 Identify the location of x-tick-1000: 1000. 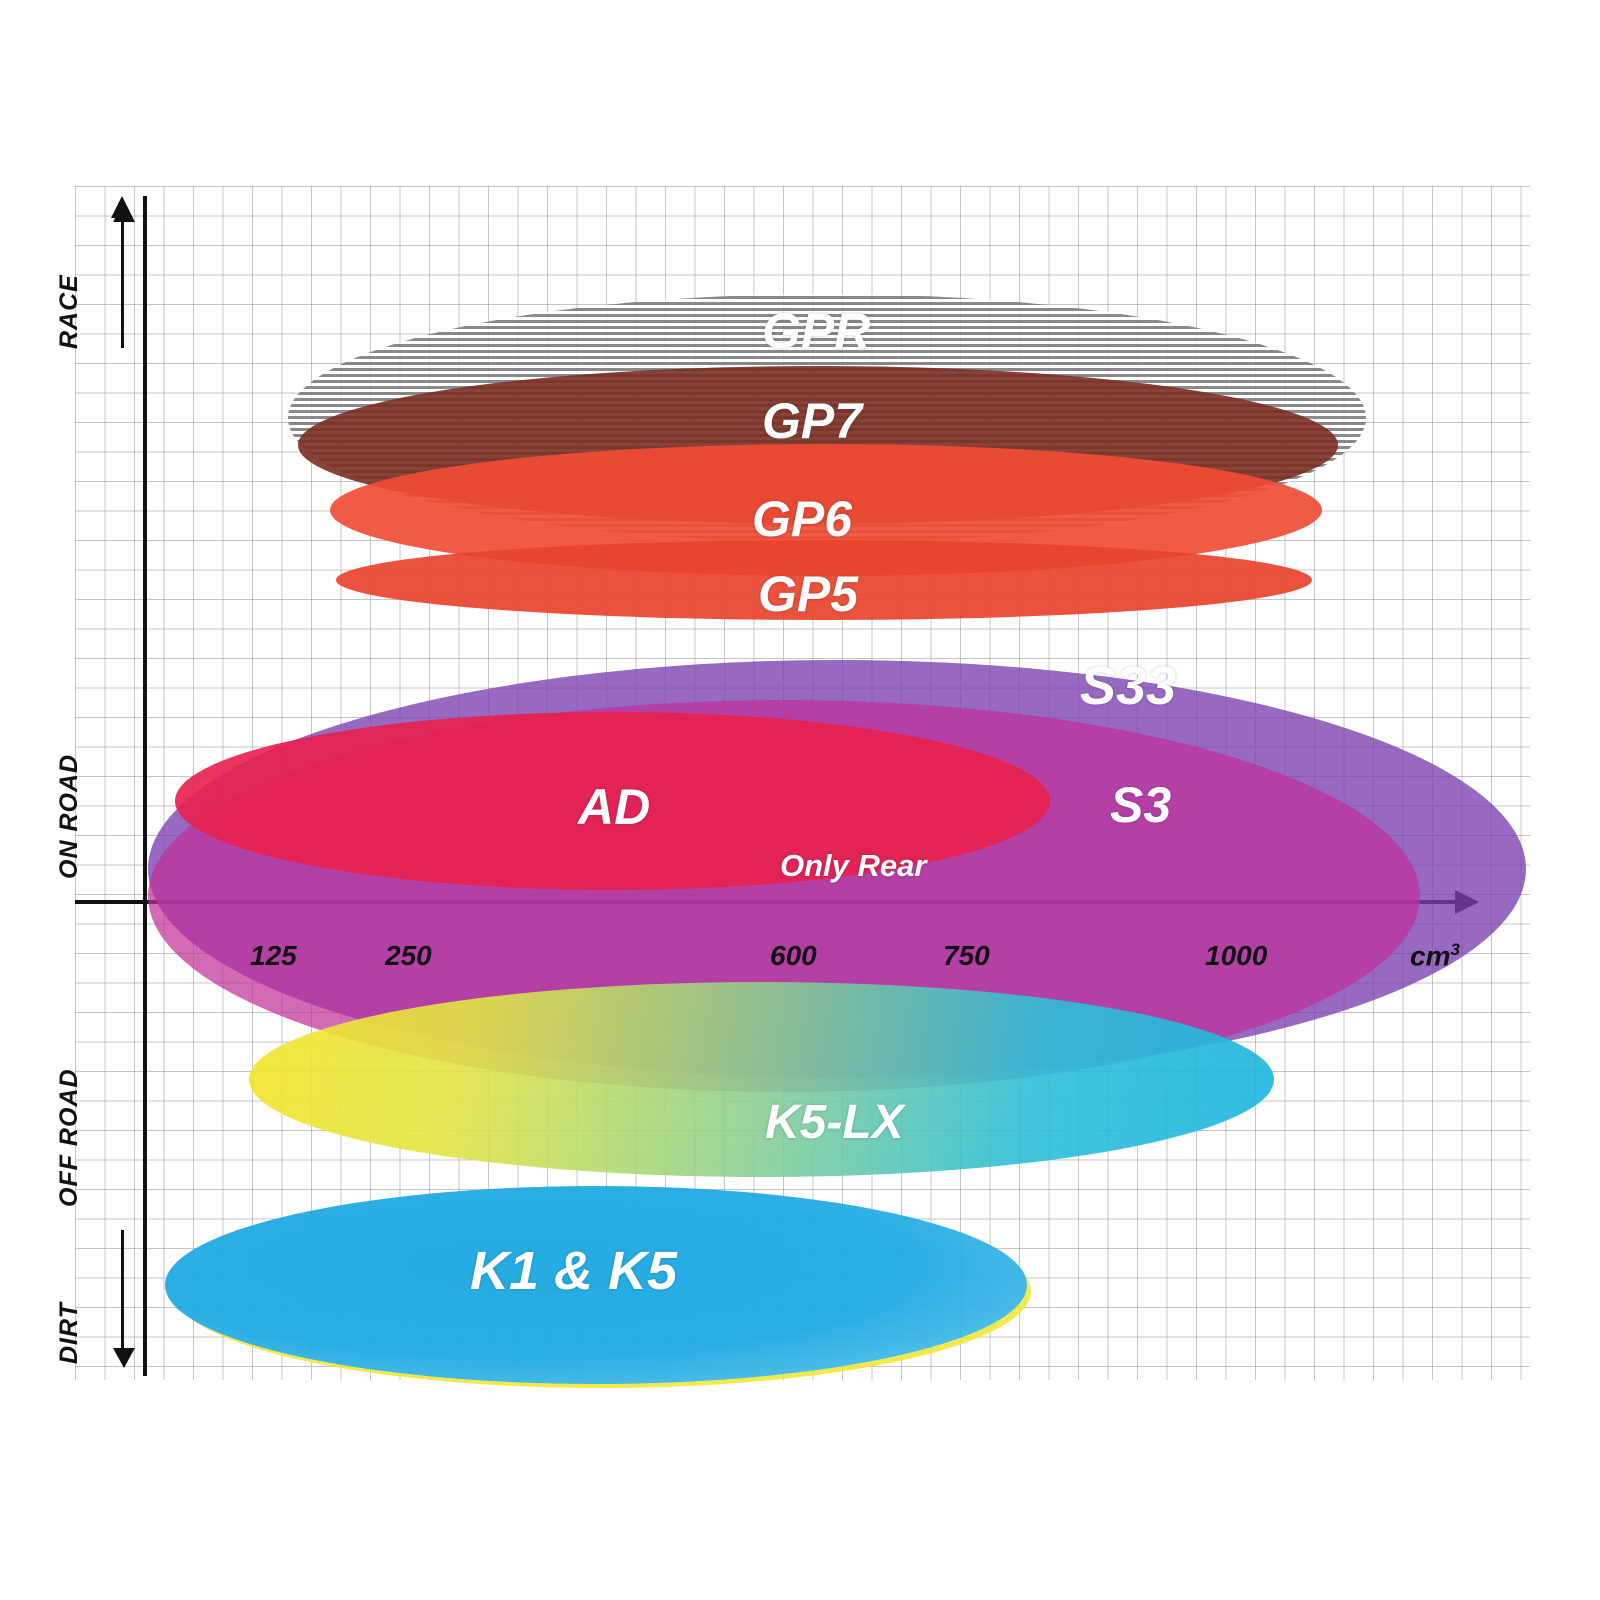
(1236, 955).